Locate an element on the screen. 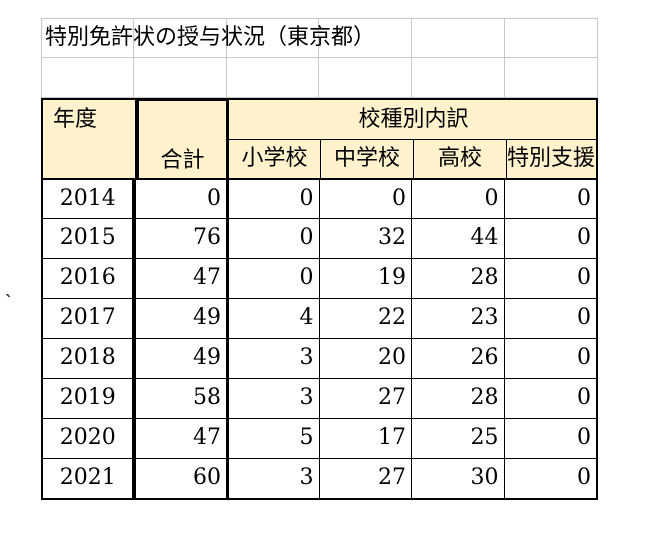 The image size is (655, 534). cell-year: 2014 is located at coordinates (88, 199).